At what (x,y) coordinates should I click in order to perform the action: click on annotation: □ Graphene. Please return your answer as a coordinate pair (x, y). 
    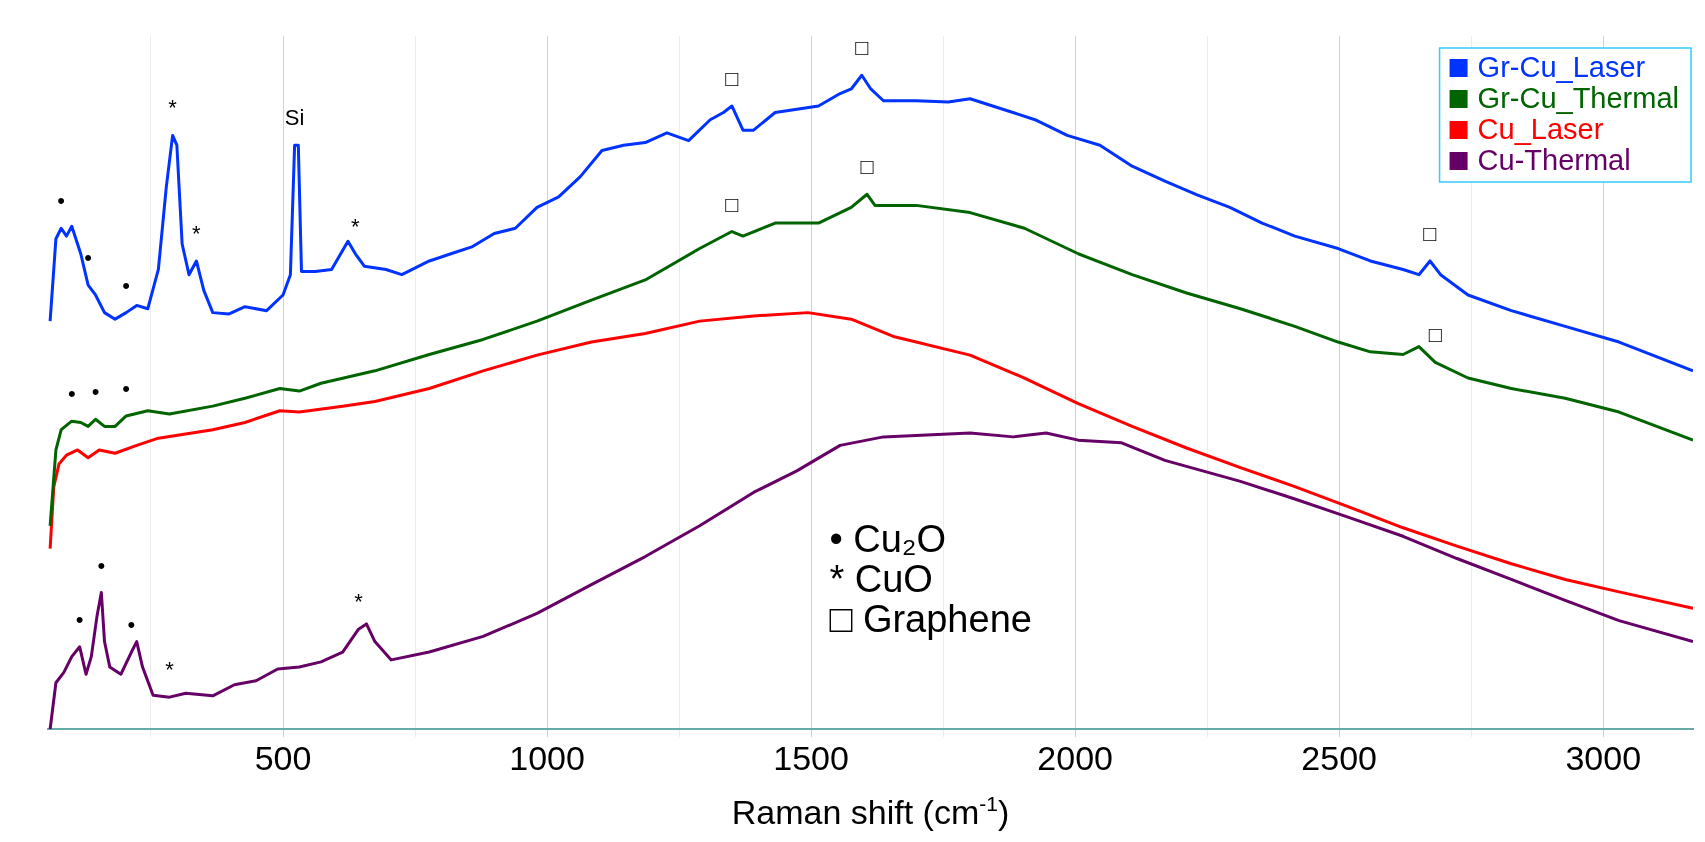
    Looking at the image, I should click on (930, 619).